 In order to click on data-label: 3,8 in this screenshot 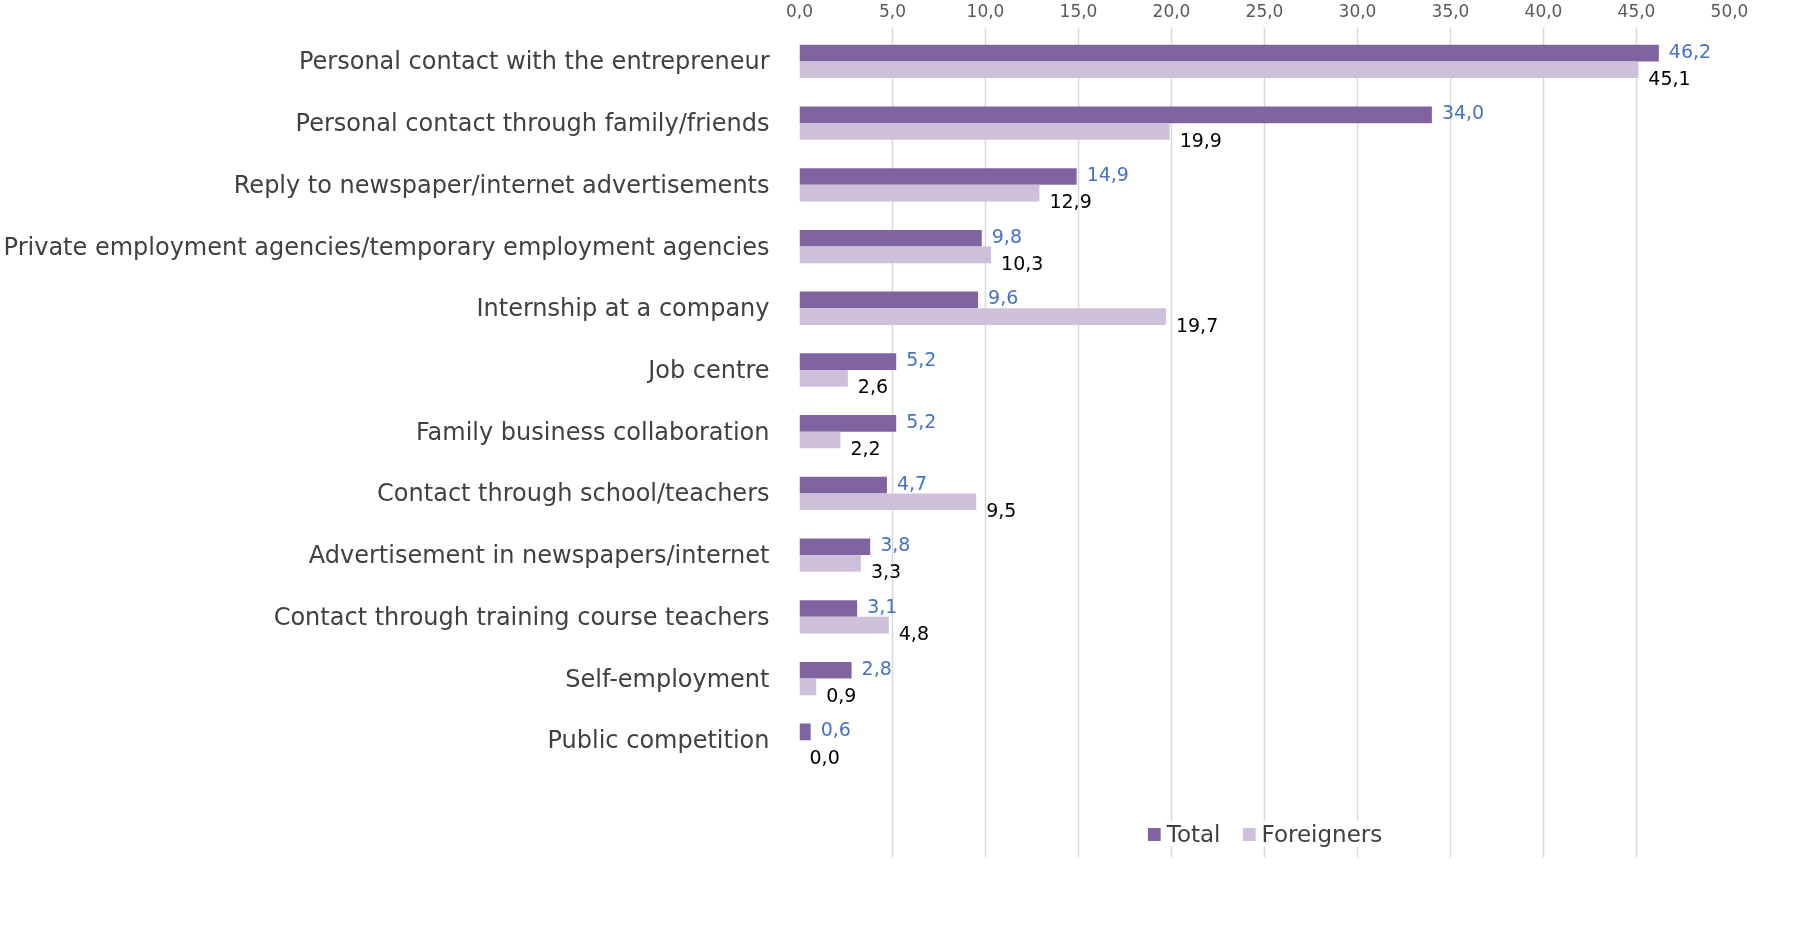, I will do `click(895, 544)`.